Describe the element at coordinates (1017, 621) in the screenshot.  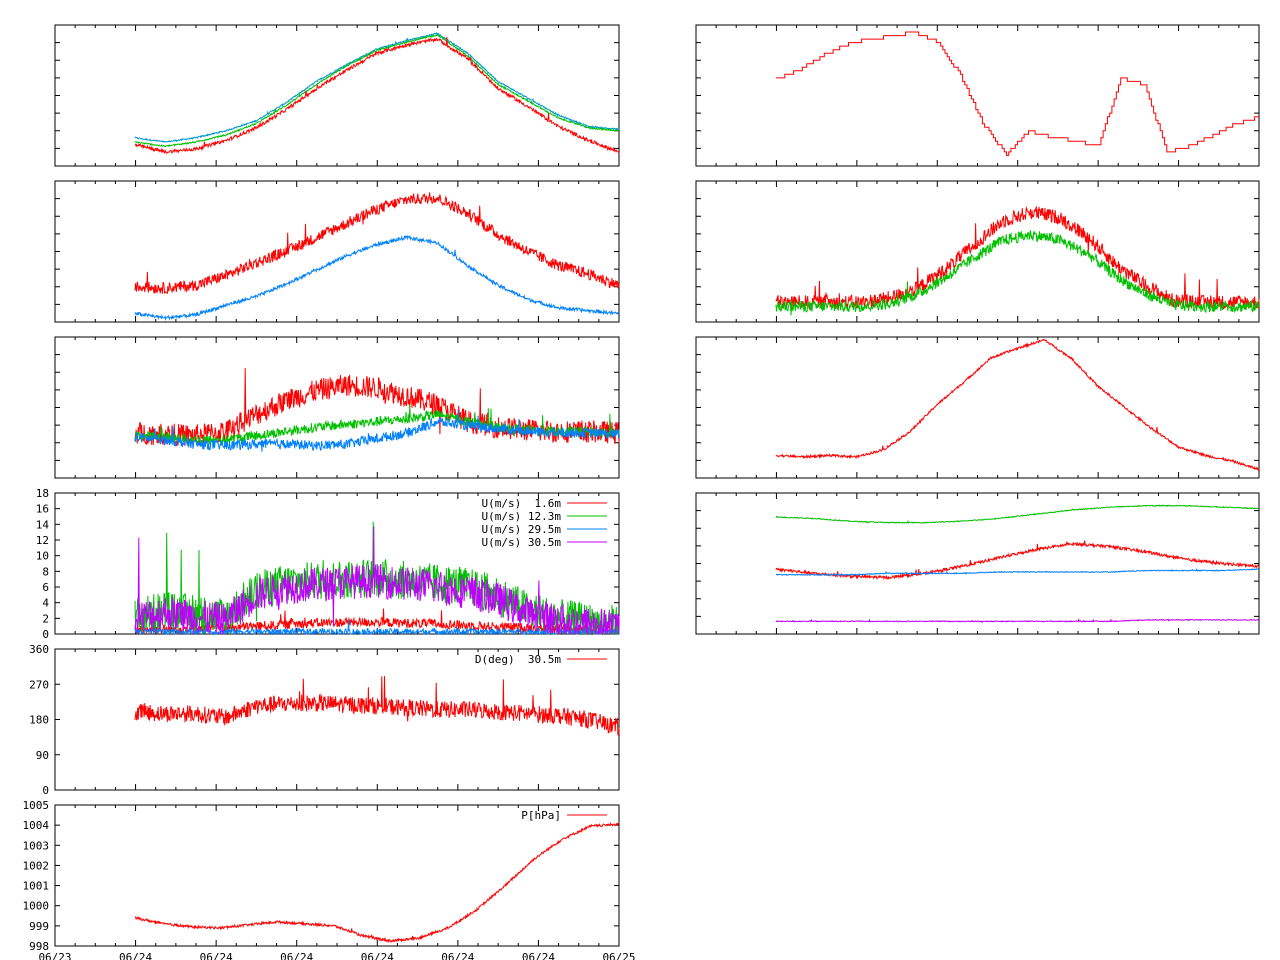
I see `series-line-purple` at that location.